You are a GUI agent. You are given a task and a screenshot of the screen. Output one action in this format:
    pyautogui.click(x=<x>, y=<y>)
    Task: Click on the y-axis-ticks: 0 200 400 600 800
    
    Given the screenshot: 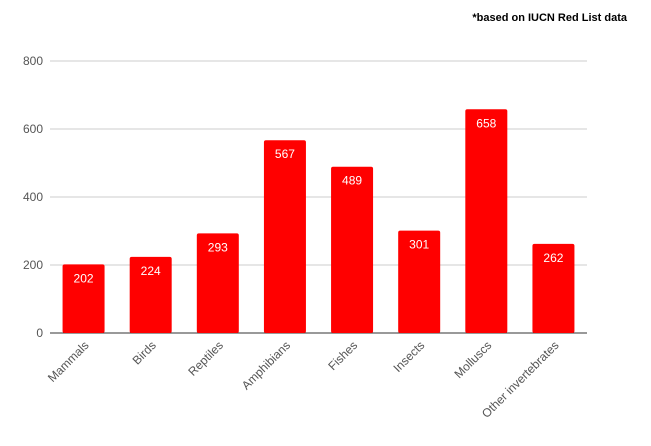 What is the action you would take?
    pyautogui.click(x=33, y=197)
    